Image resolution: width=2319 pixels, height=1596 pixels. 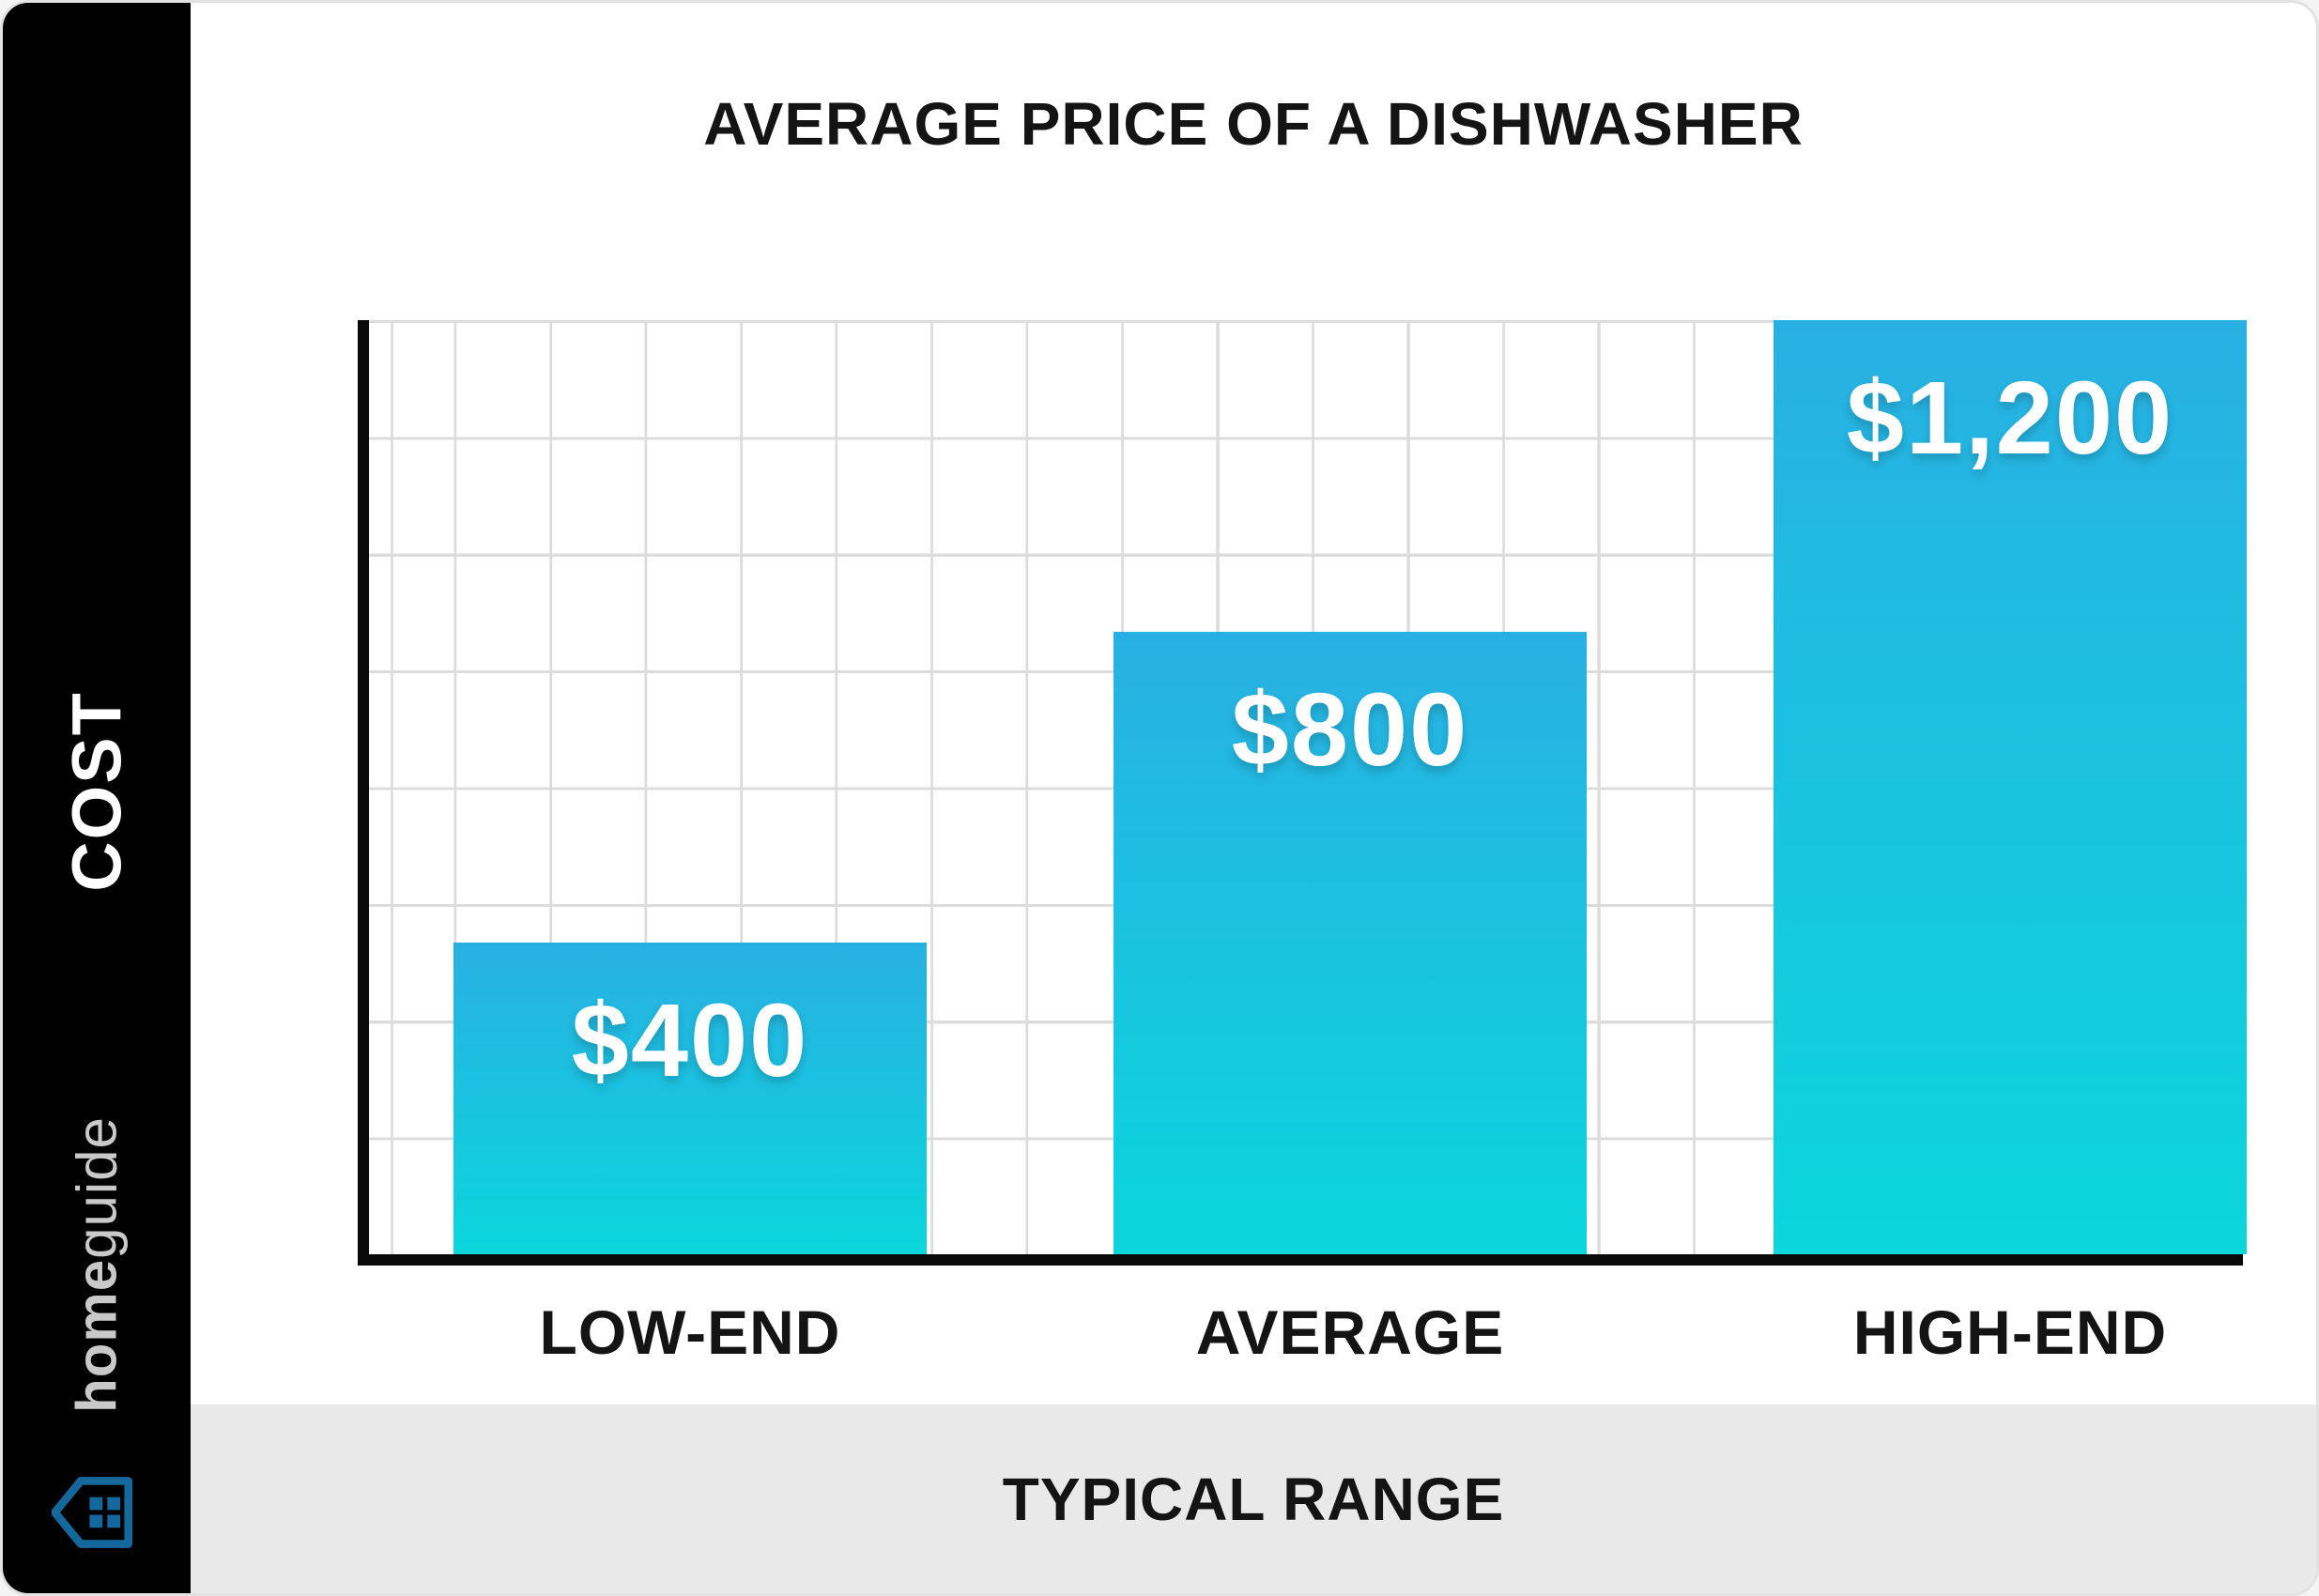 I want to click on y-axis-line, so click(x=363, y=793).